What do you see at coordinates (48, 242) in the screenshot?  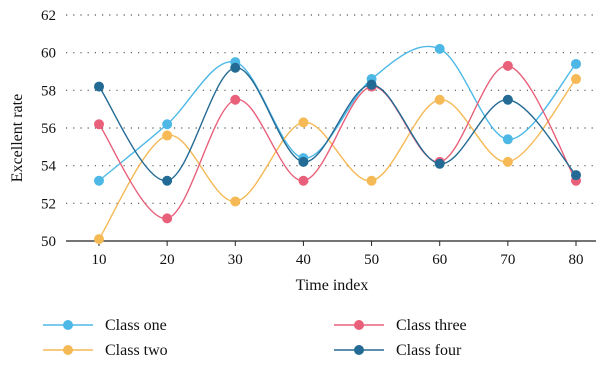 I see `y-tick-label: 50` at bounding box center [48, 242].